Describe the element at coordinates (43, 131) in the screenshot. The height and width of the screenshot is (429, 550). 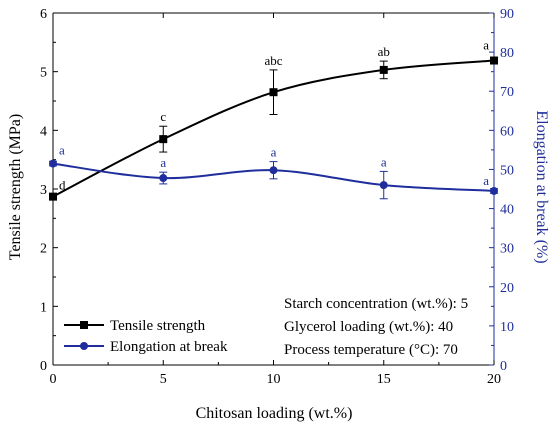
I see `y-tick-label-left: 4` at that location.